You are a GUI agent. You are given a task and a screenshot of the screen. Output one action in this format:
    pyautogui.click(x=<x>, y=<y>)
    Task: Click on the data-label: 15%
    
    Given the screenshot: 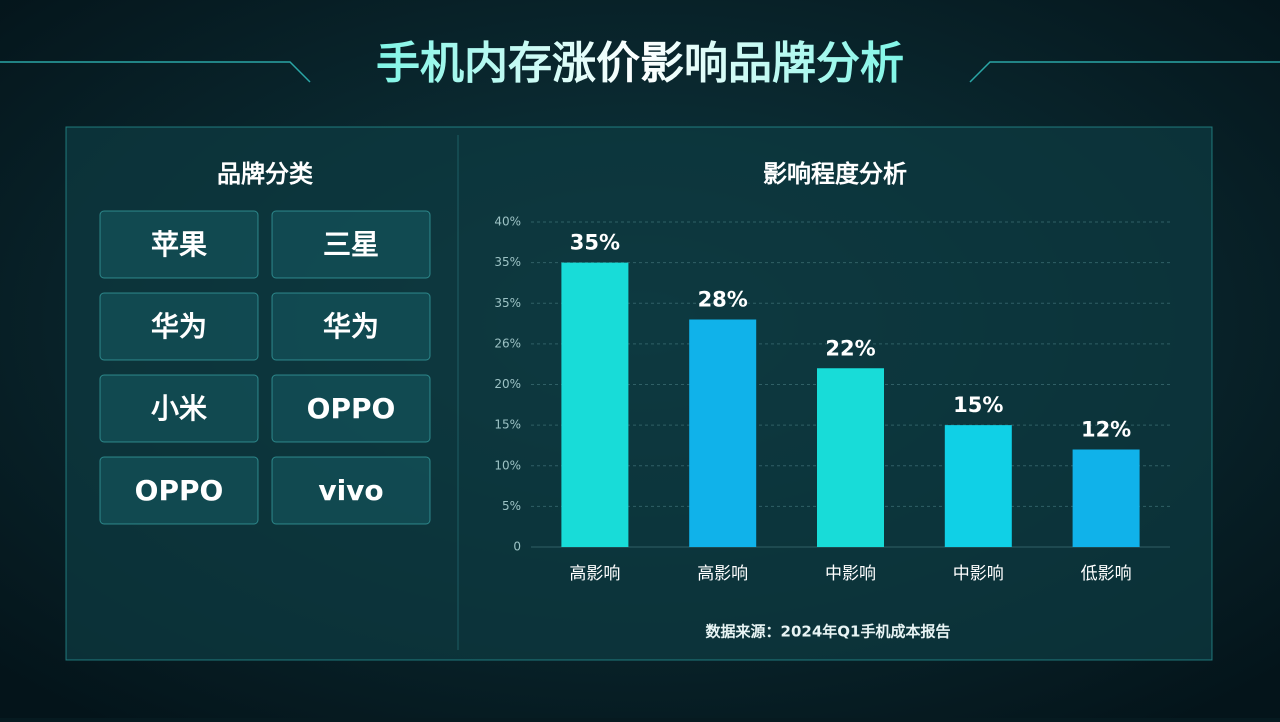 What is the action you would take?
    pyautogui.click(x=978, y=405)
    